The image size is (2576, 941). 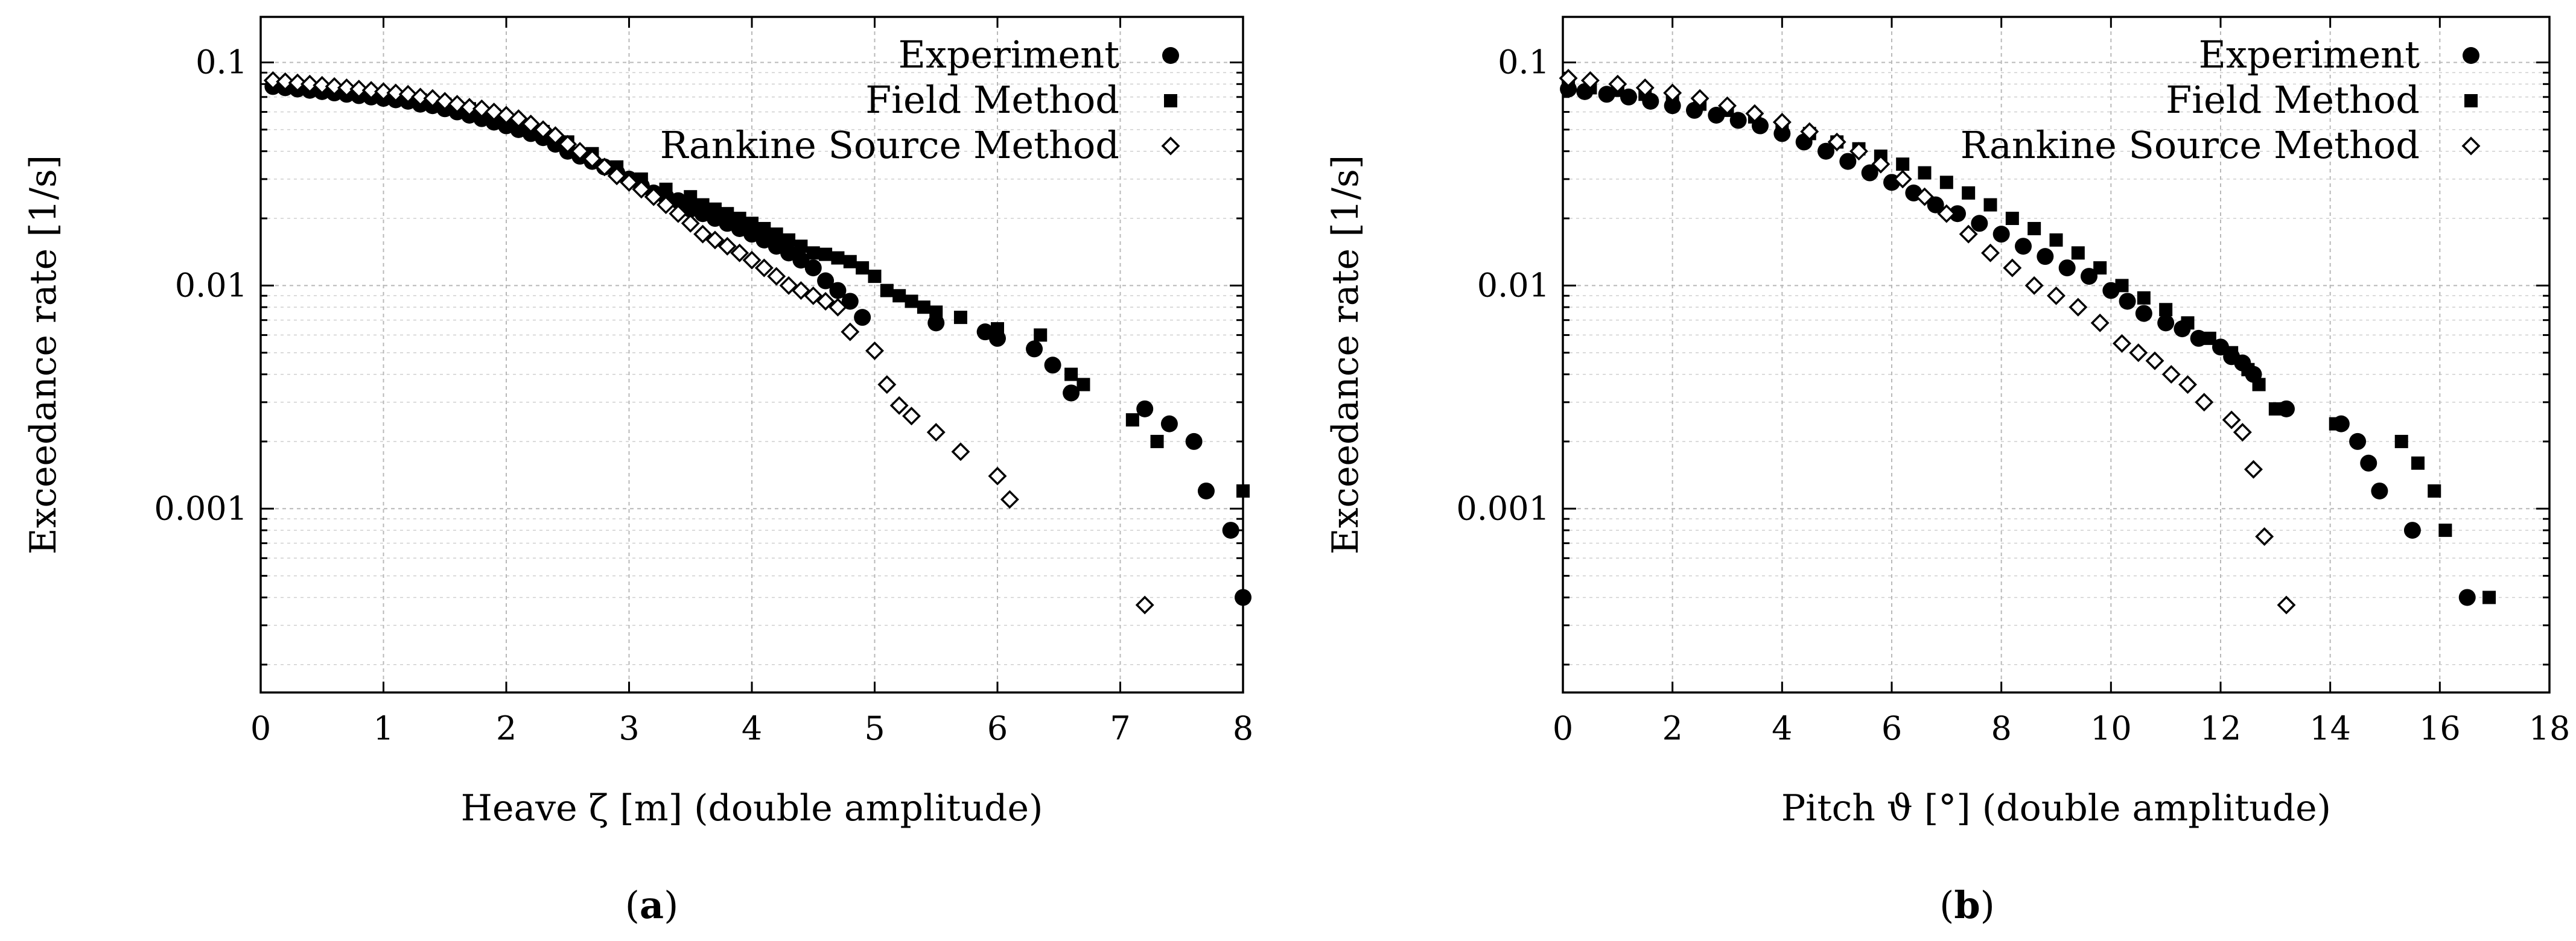 I want to click on x-tick-label: 8, so click(x=1243, y=728).